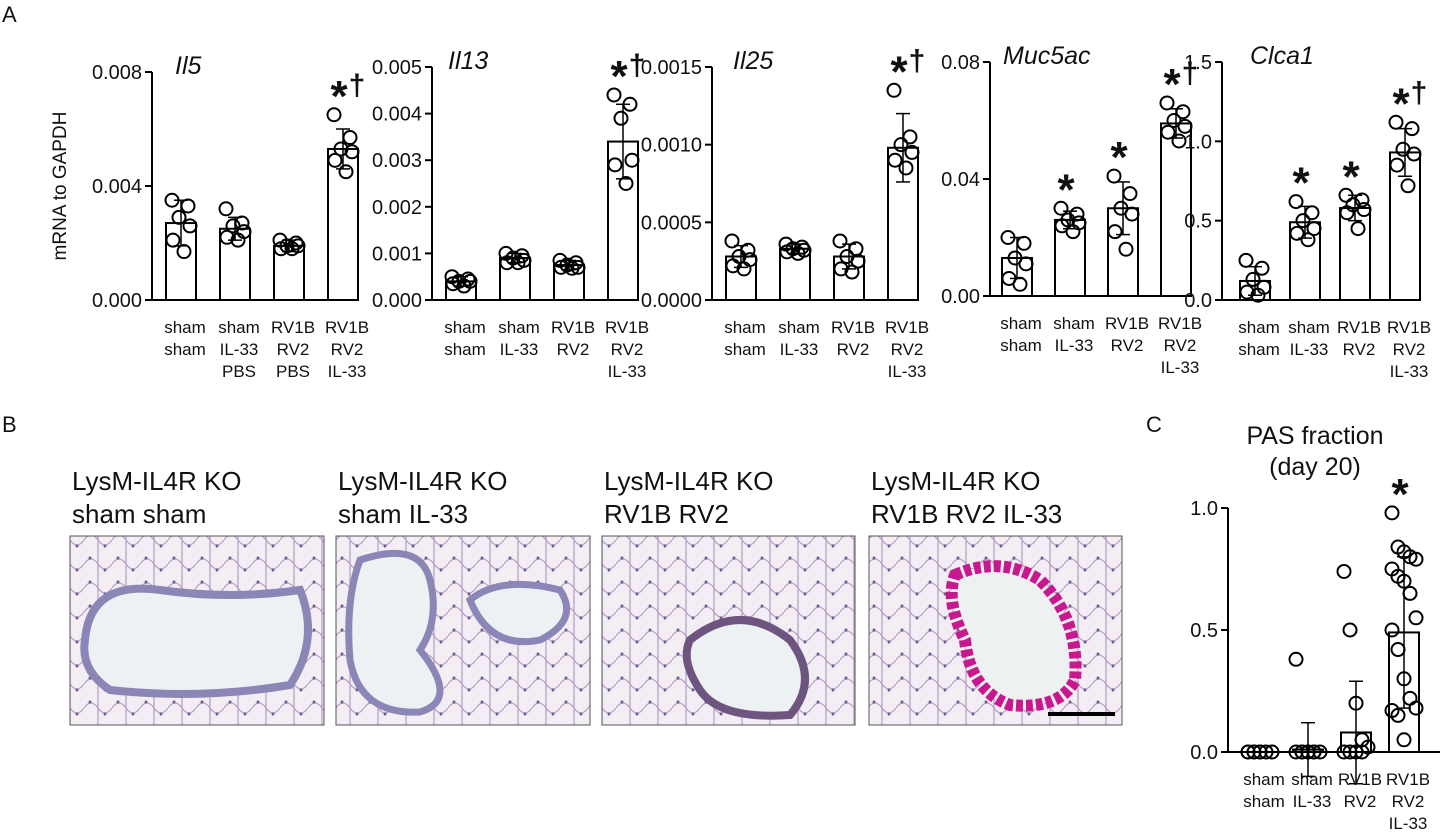 Image resolution: width=1447 pixels, height=834 pixels. I want to click on y-tick-label: 0.00, so click(960, 297).